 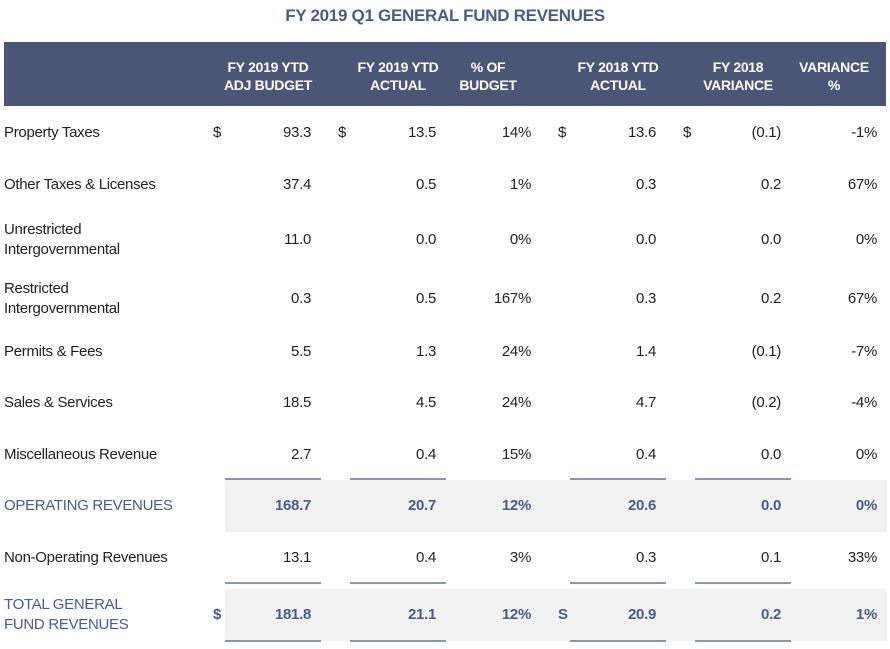 What do you see at coordinates (426, 351) in the screenshot?
I see `cell-value: 1.3` at bounding box center [426, 351].